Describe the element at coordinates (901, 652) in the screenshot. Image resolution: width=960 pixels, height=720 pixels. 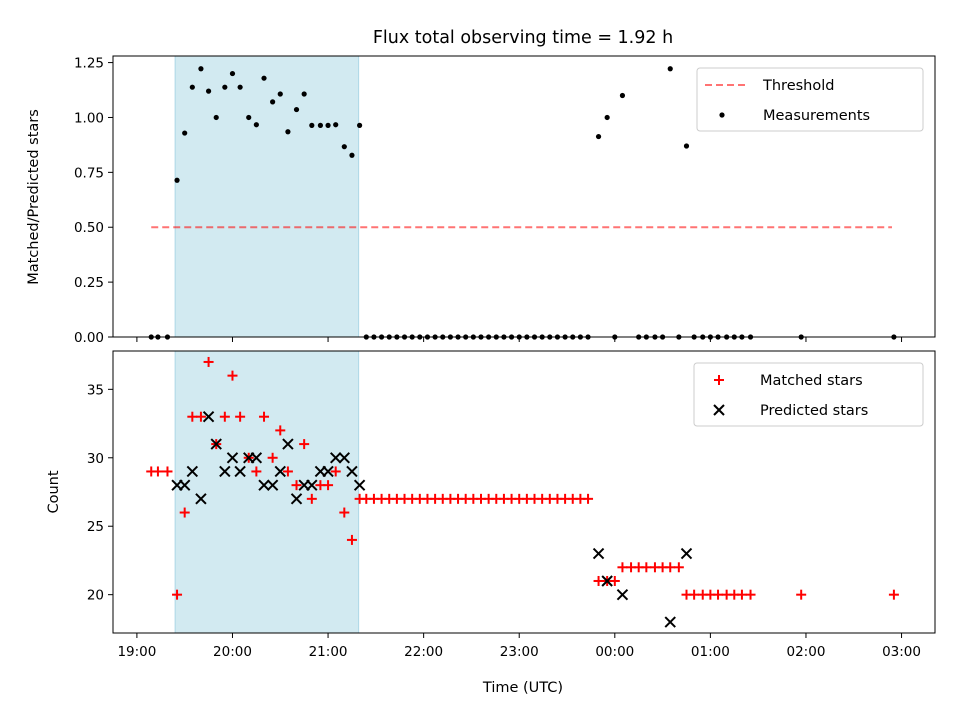
I see `x-tick-label: 03:00` at that location.